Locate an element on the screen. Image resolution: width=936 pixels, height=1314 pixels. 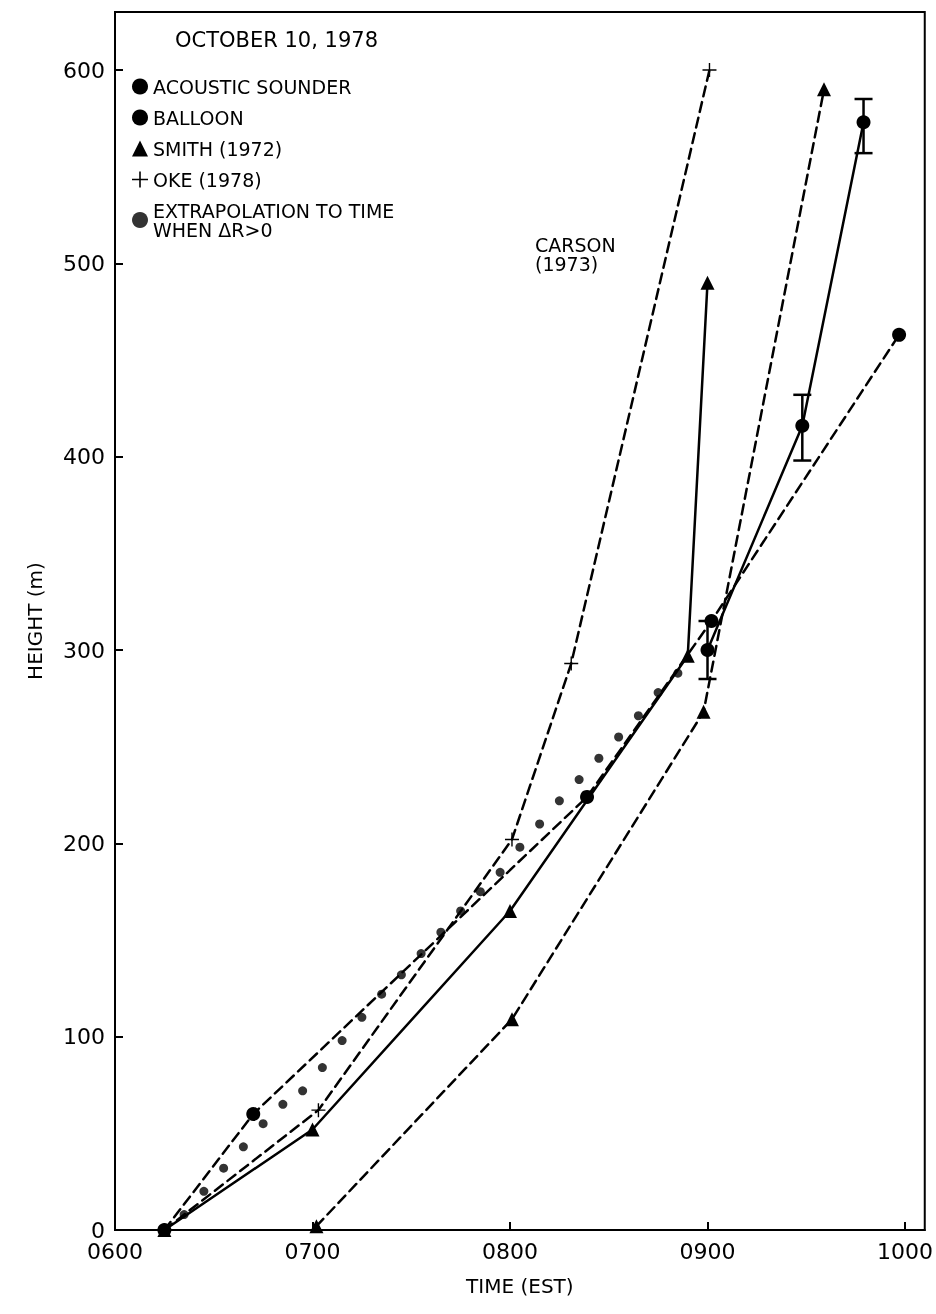
y-tick-label: 200 is located at coordinates (84, 843).